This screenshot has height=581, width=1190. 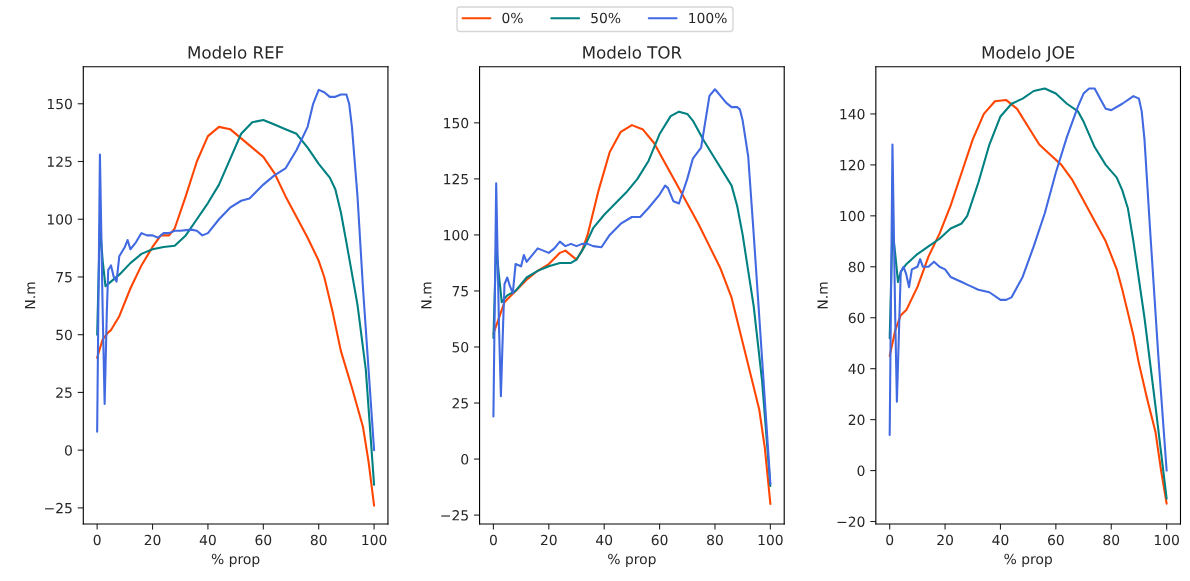 I want to click on y-tick-label: 80, so click(x=856, y=267).